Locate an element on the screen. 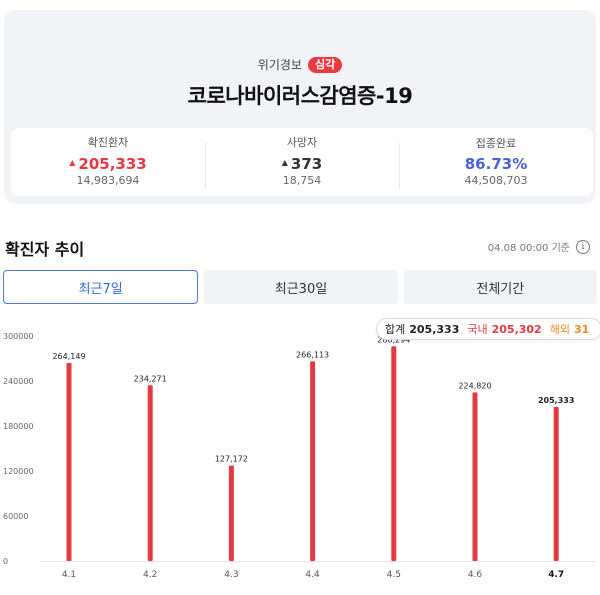 The height and width of the screenshot is (595, 600). stat-confirmed-label: 확진환자 is located at coordinates (108, 142).